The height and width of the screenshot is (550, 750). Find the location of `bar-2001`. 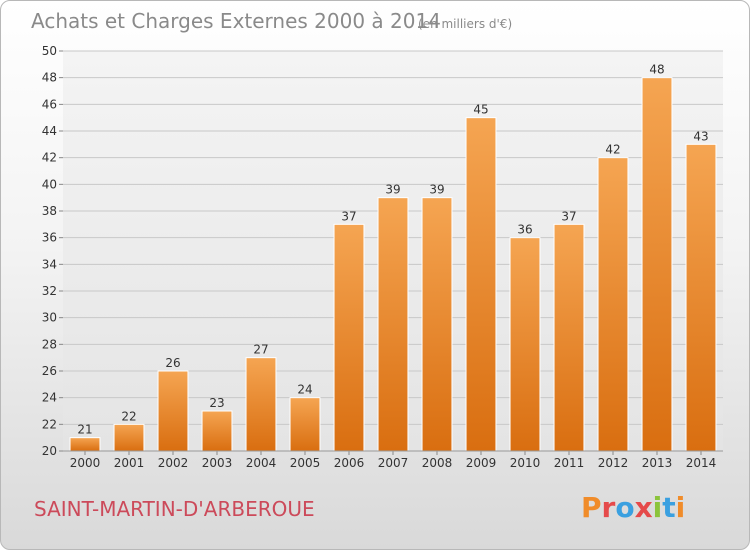

bar-2001 is located at coordinates (129, 437).